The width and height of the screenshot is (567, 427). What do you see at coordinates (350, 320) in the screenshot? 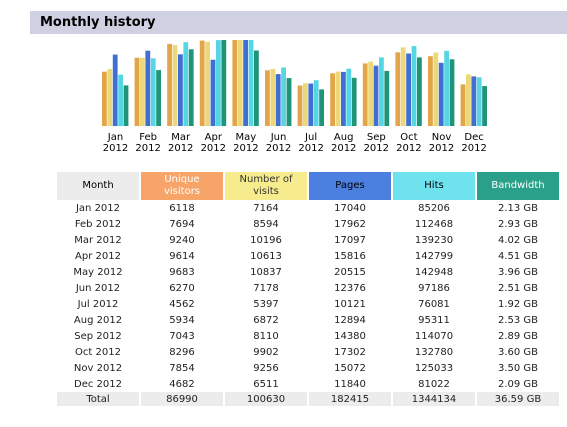
I see `cell-pages: 12894` at bounding box center [350, 320].